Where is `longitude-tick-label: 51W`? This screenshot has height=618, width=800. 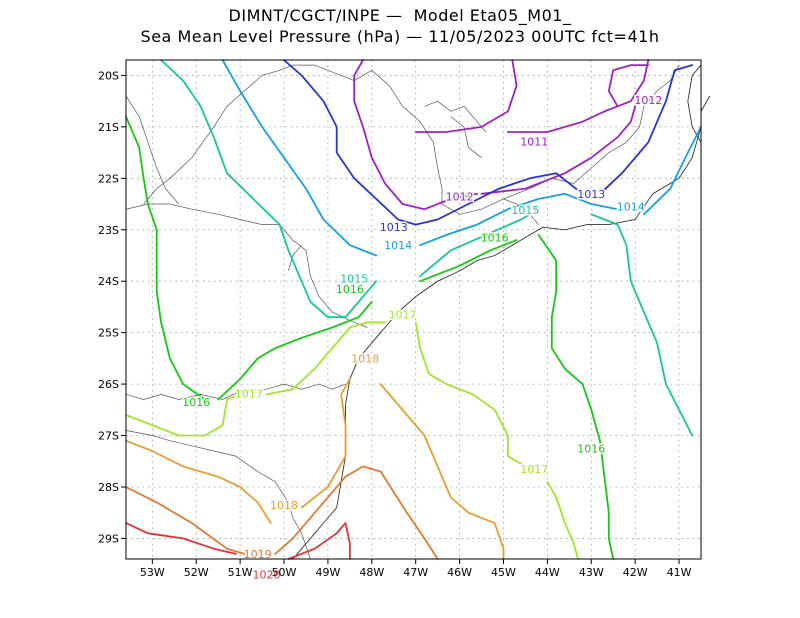
longitude-tick-label: 51W is located at coordinates (240, 572).